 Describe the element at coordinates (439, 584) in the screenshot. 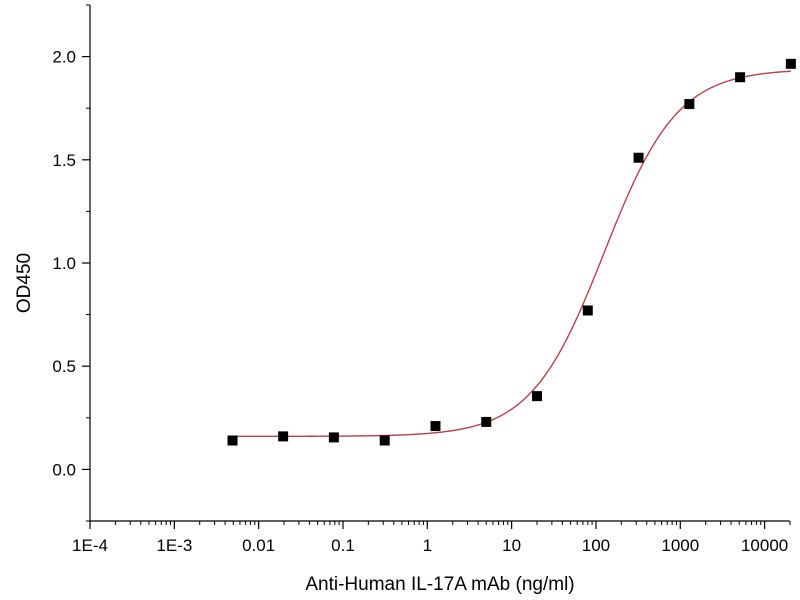

I see `x-axis-title: Anti-Human IL-17A mAb (ng/ml)` at that location.